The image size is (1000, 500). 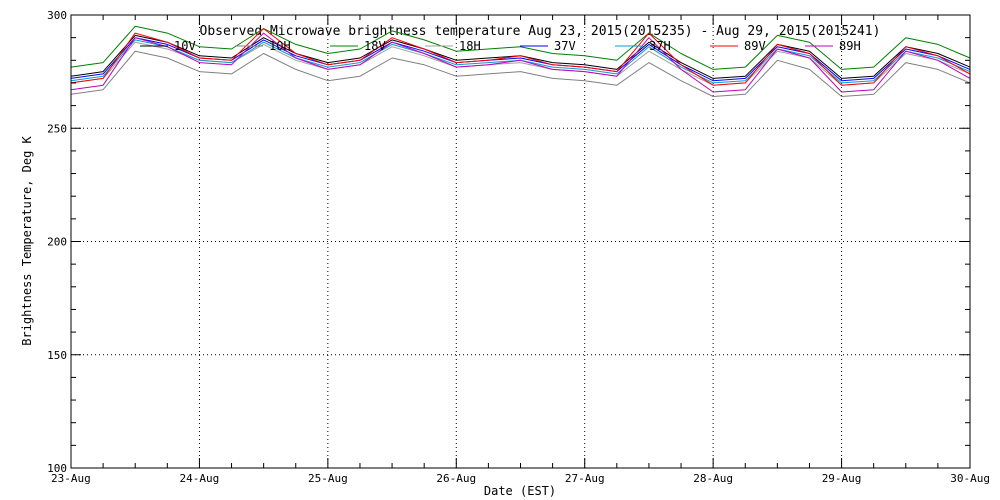 I want to click on y-tick-label: 300, so click(x=57, y=15).